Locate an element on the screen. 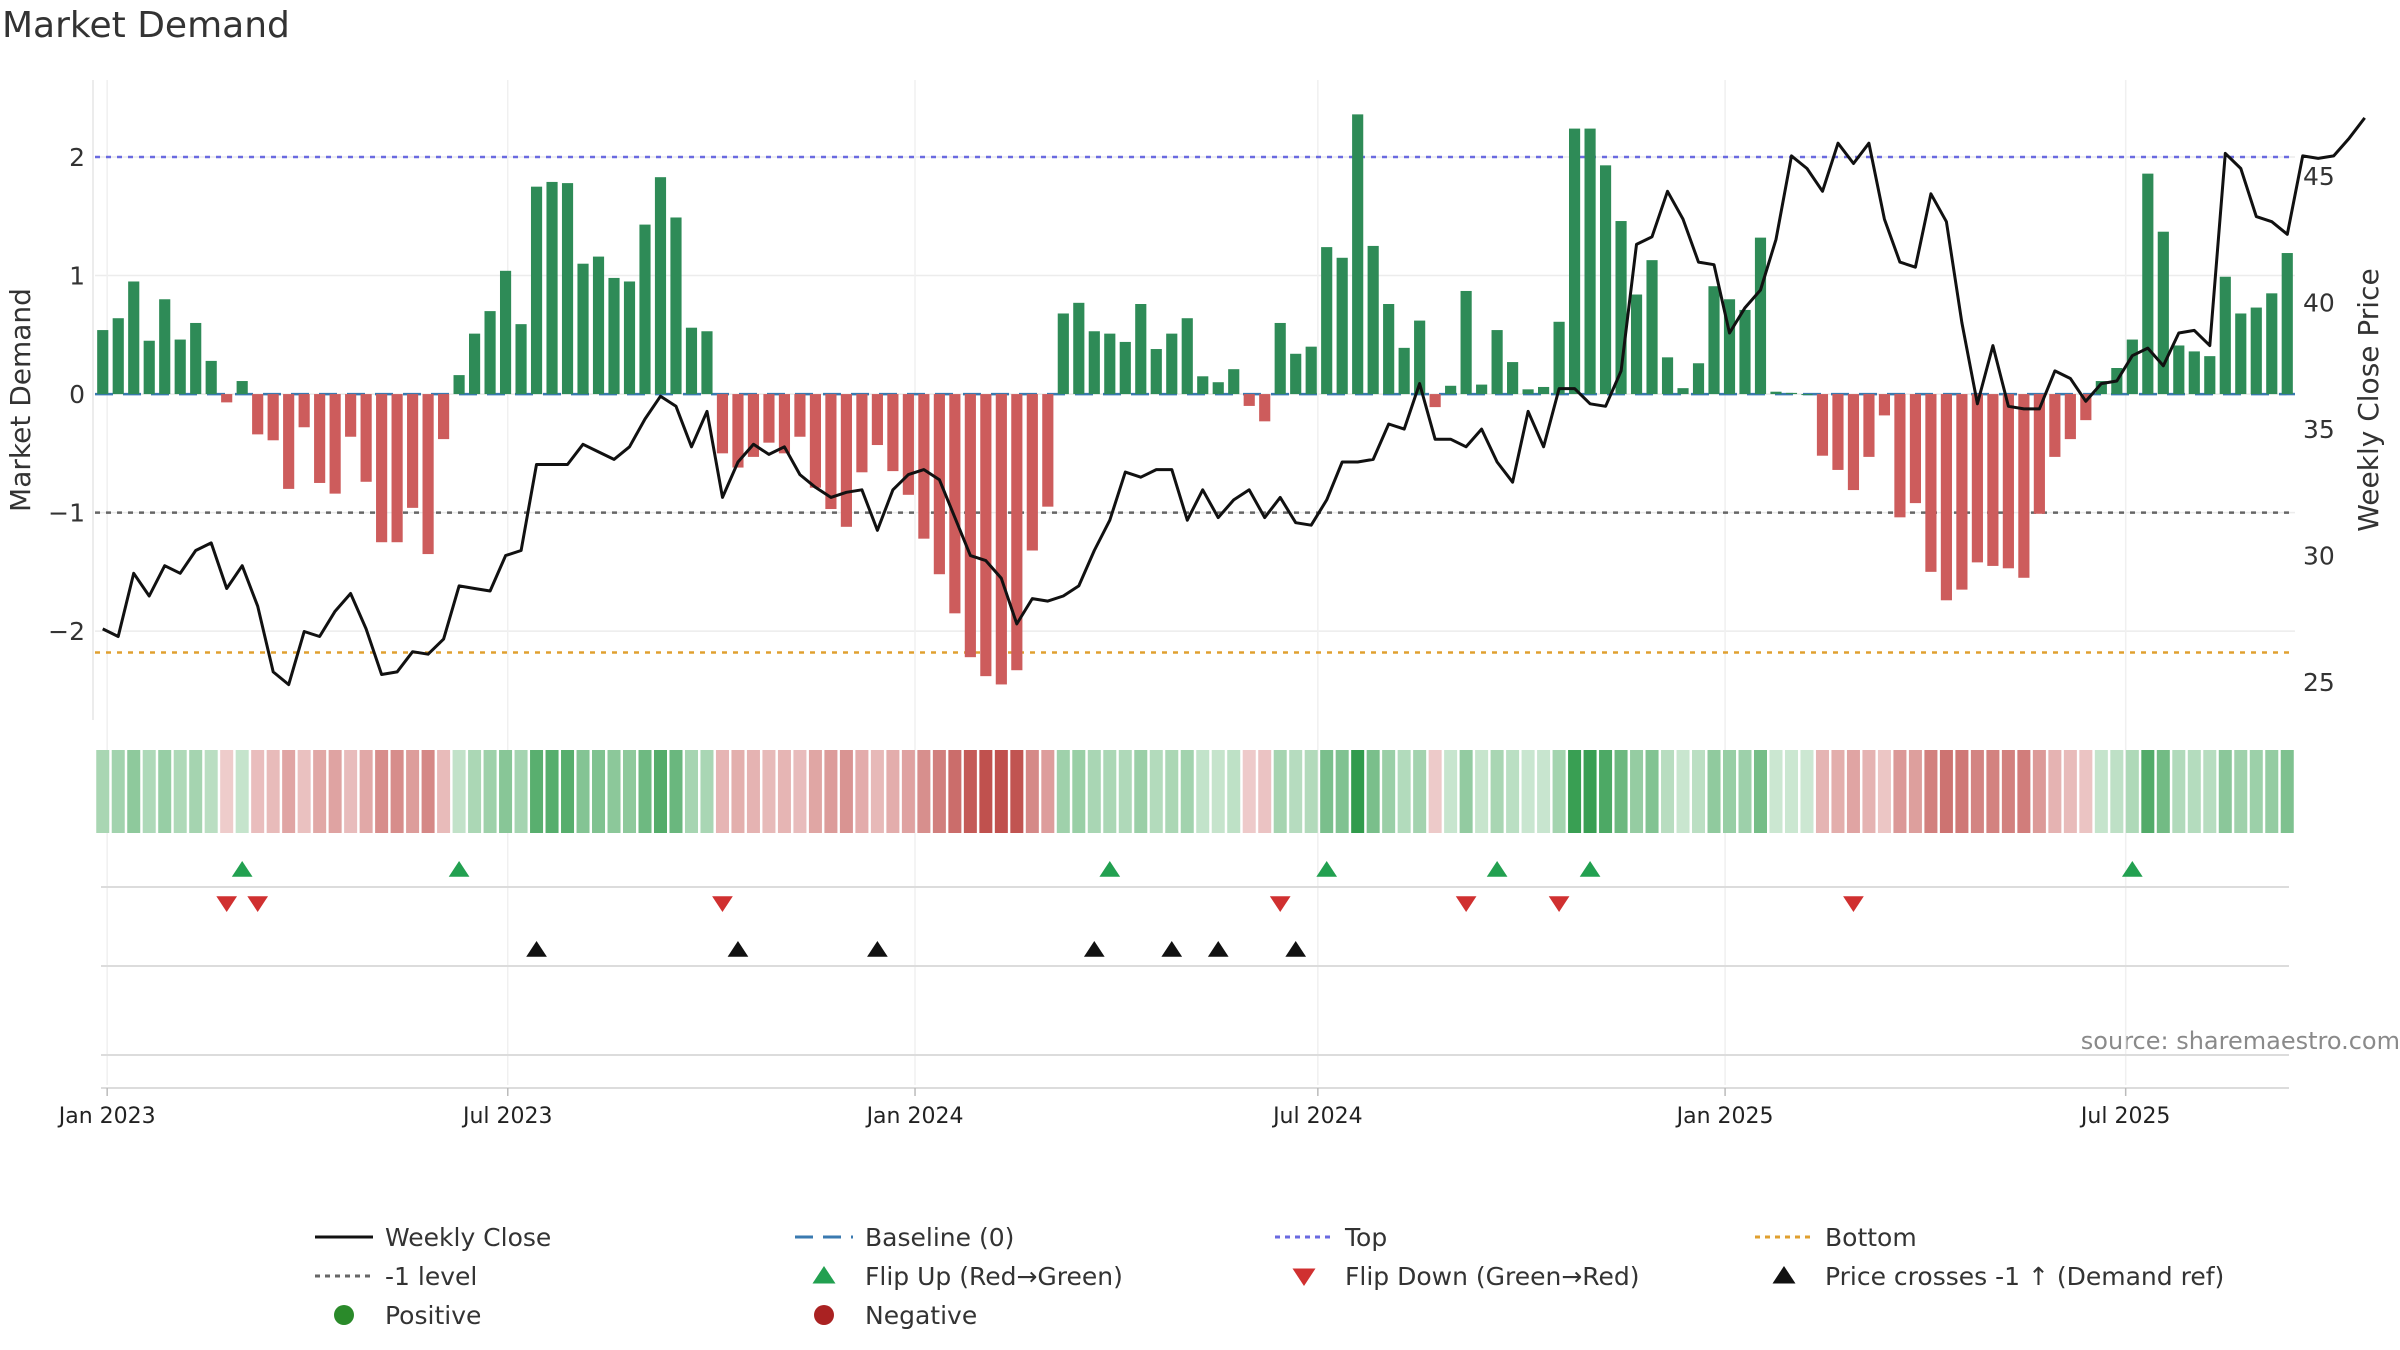 The image size is (2400, 1350). y-tick-label: 1 is located at coordinates (77, 276).